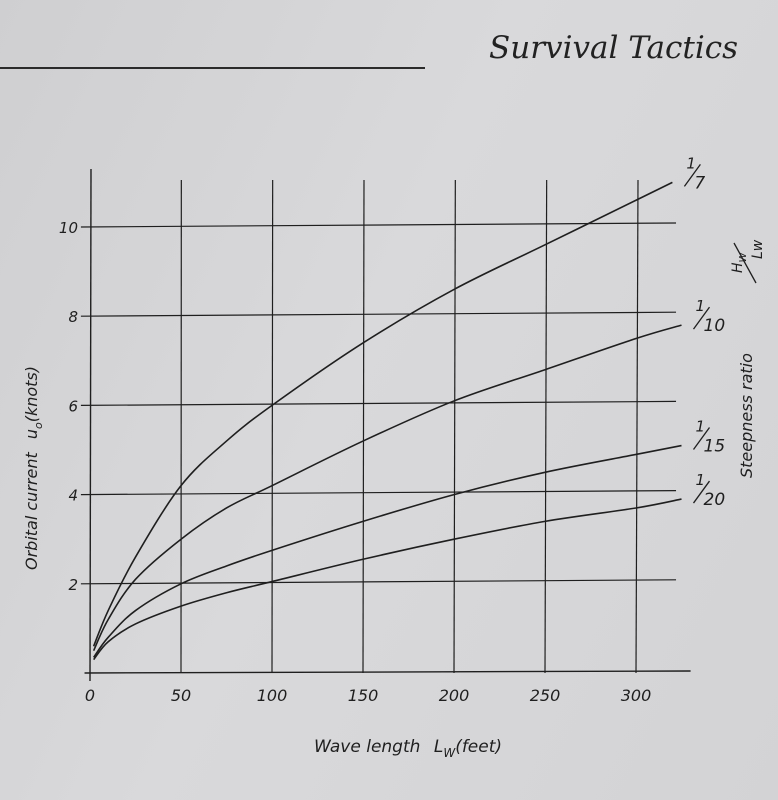 This screenshot has height=800, width=778. What do you see at coordinates (699, 183) in the screenshot?
I see `curve-label-denominator: 7` at bounding box center [699, 183].